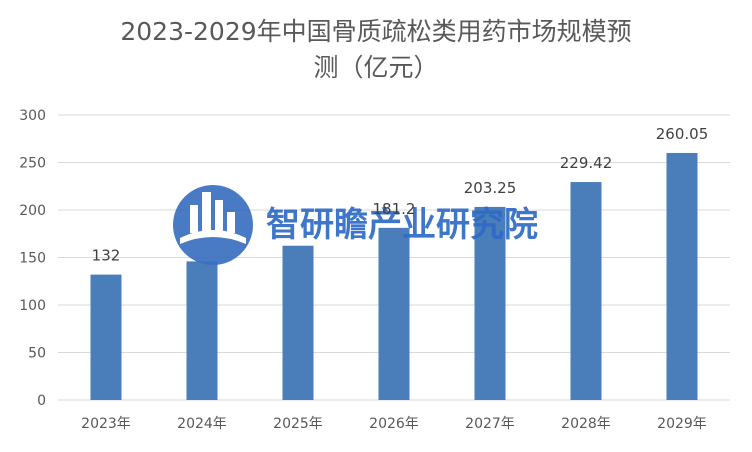 This screenshot has width=752, height=452. Describe the element at coordinates (37, 354) in the screenshot. I see `y-tick-label: 50` at that location.